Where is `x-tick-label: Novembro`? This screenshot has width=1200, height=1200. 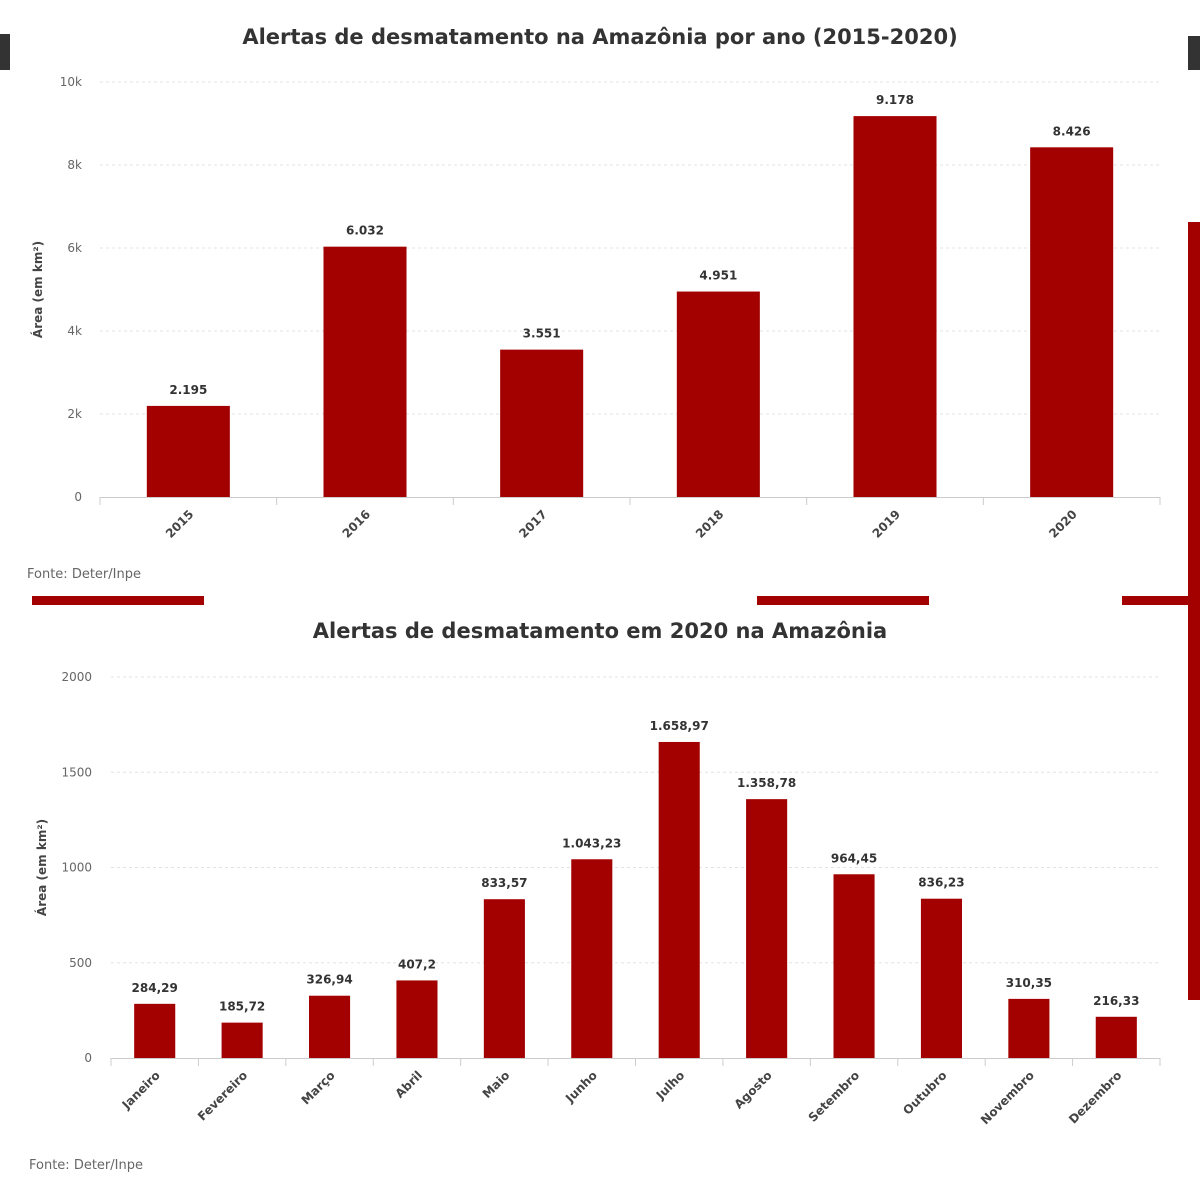 x-tick-label: Novembro is located at coordinates (1007, 1097).